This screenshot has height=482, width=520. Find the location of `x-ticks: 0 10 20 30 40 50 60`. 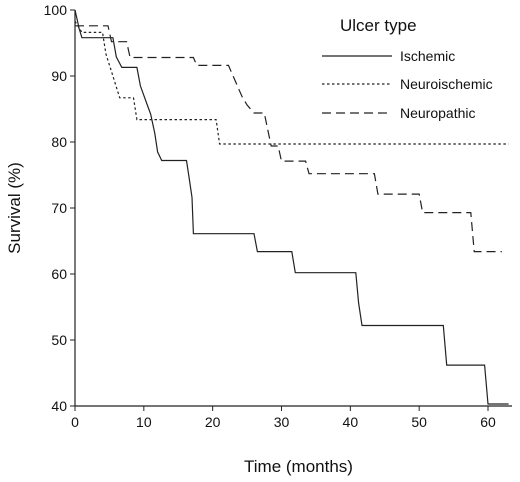

x-ticks: 0 10 20 30 40 50 60 is located at coordinates (283, 418).